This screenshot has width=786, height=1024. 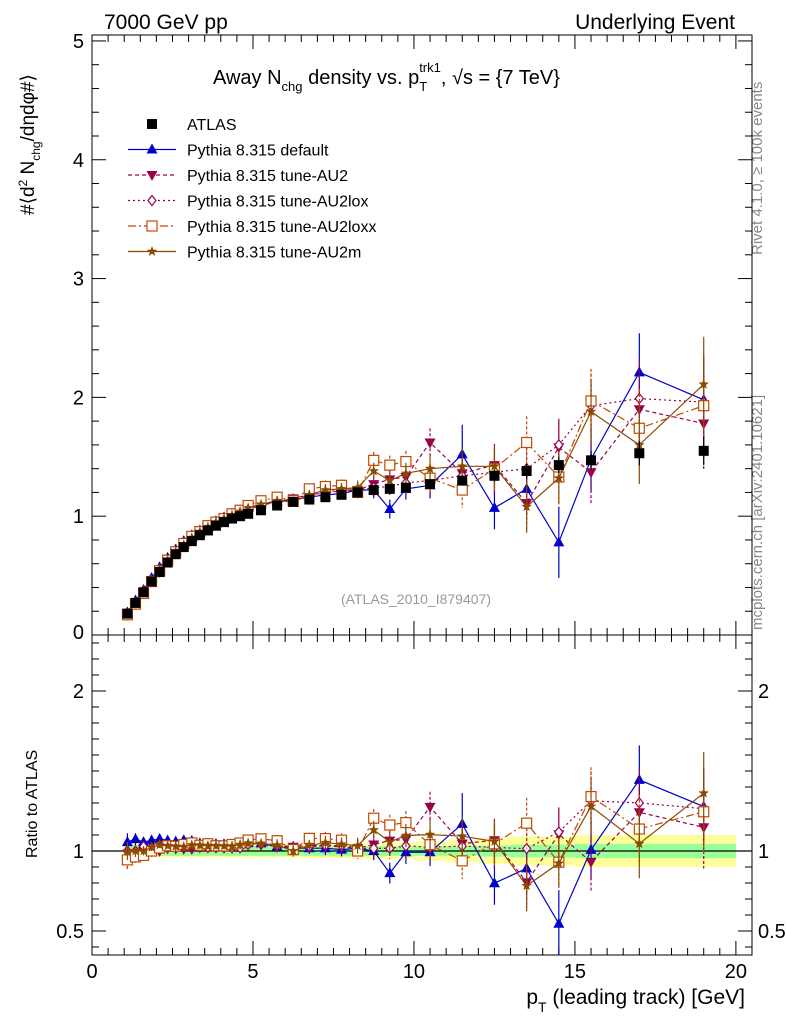 What do you see at coordinates (91, 972) in the screenshot?
I see `x-tick-label: 0` at bounding box center [91, 972].